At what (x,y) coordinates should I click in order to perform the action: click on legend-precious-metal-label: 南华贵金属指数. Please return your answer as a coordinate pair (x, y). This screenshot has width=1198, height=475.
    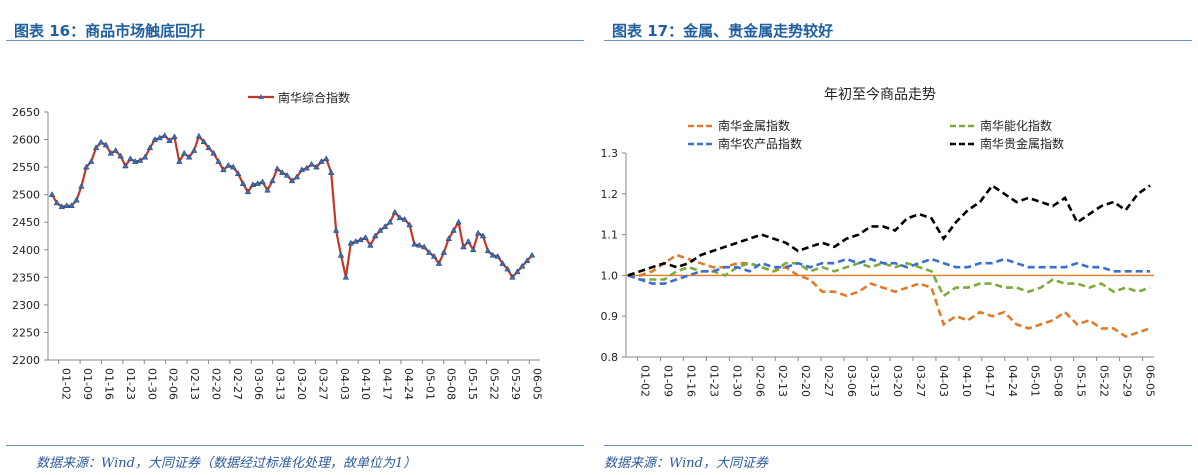
    Looking at the image, I should click on (1022, 143).